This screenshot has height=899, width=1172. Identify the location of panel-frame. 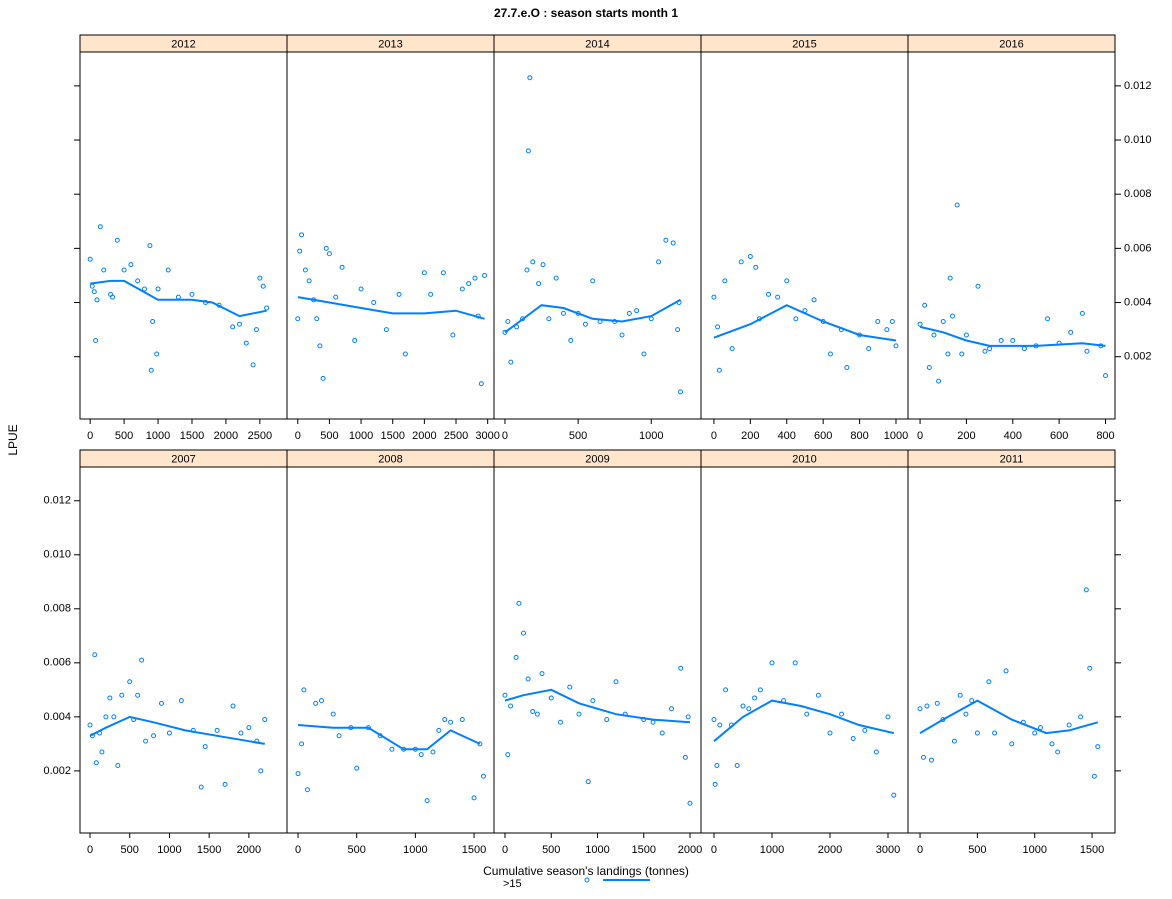
(183, 650).